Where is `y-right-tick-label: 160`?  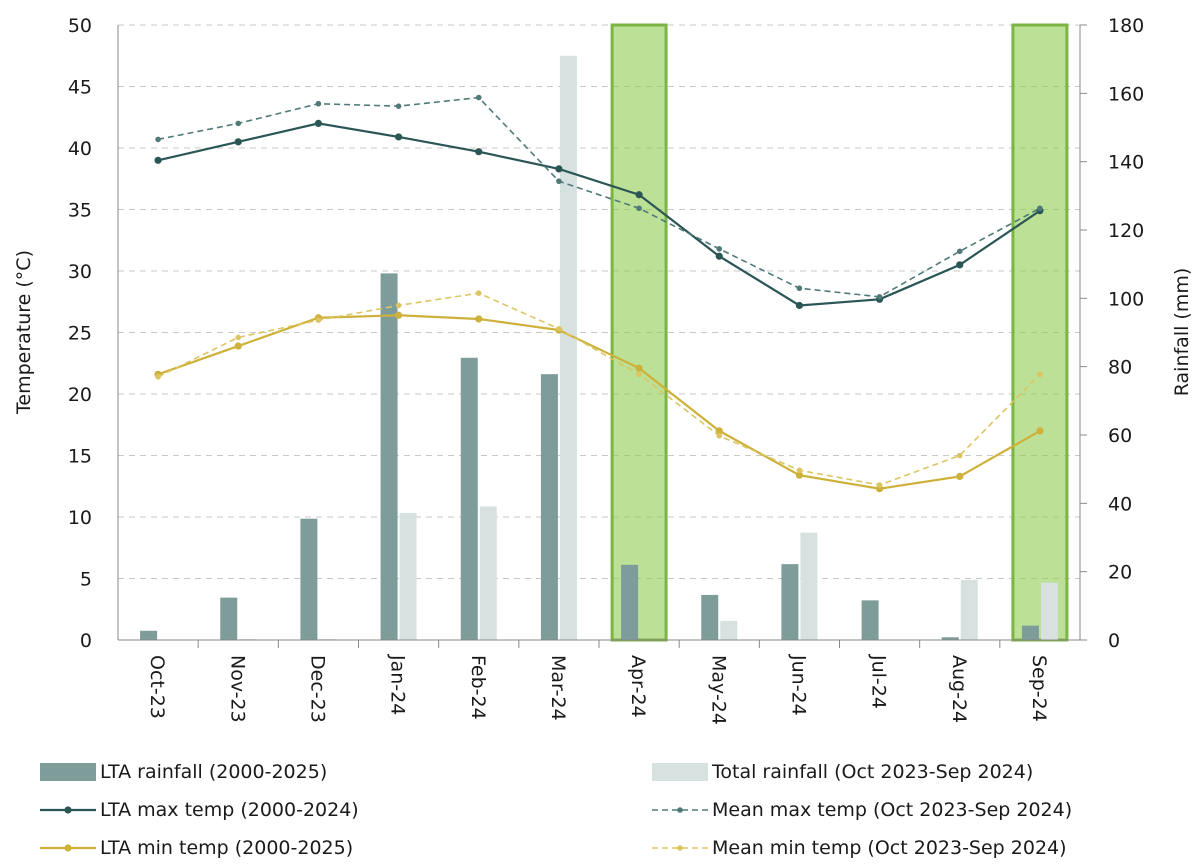
y-right-tick-label: 160 is located at coordinates (1126, 94).